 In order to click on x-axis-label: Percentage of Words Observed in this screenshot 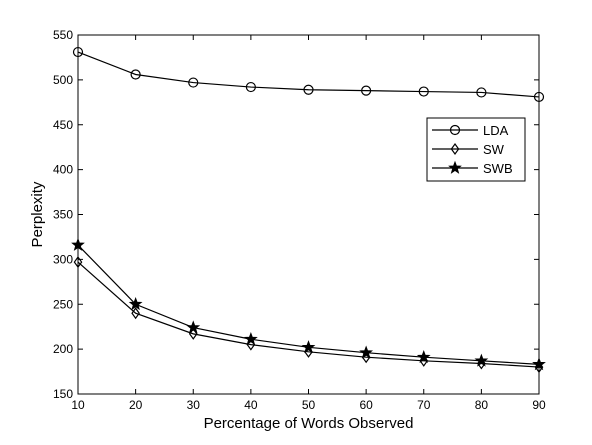, I will do `click(309, 423)`.